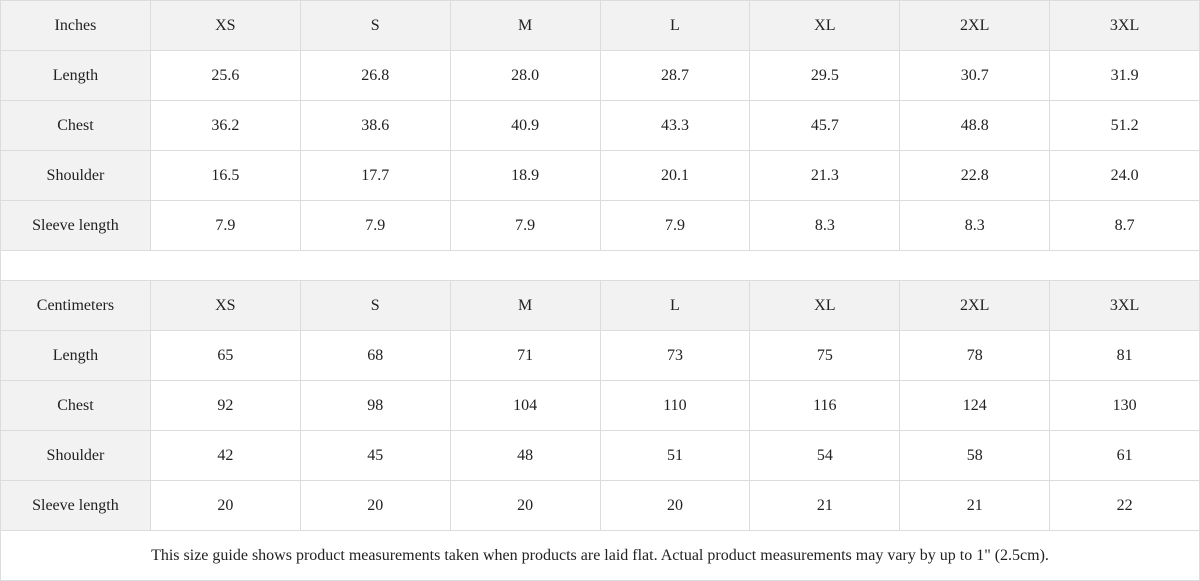  What do you see at coordinates (225, 75) in the screenshot?
I see `measurement-value: 25.6` at bounding box center [225, 75].